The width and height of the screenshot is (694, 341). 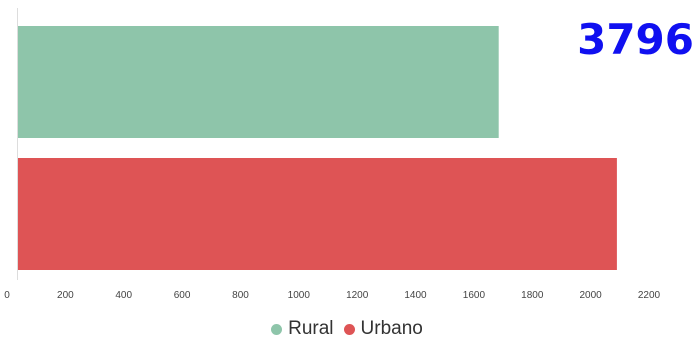 I want to click on legend-dot-urbano, so click(x=349, y=329).